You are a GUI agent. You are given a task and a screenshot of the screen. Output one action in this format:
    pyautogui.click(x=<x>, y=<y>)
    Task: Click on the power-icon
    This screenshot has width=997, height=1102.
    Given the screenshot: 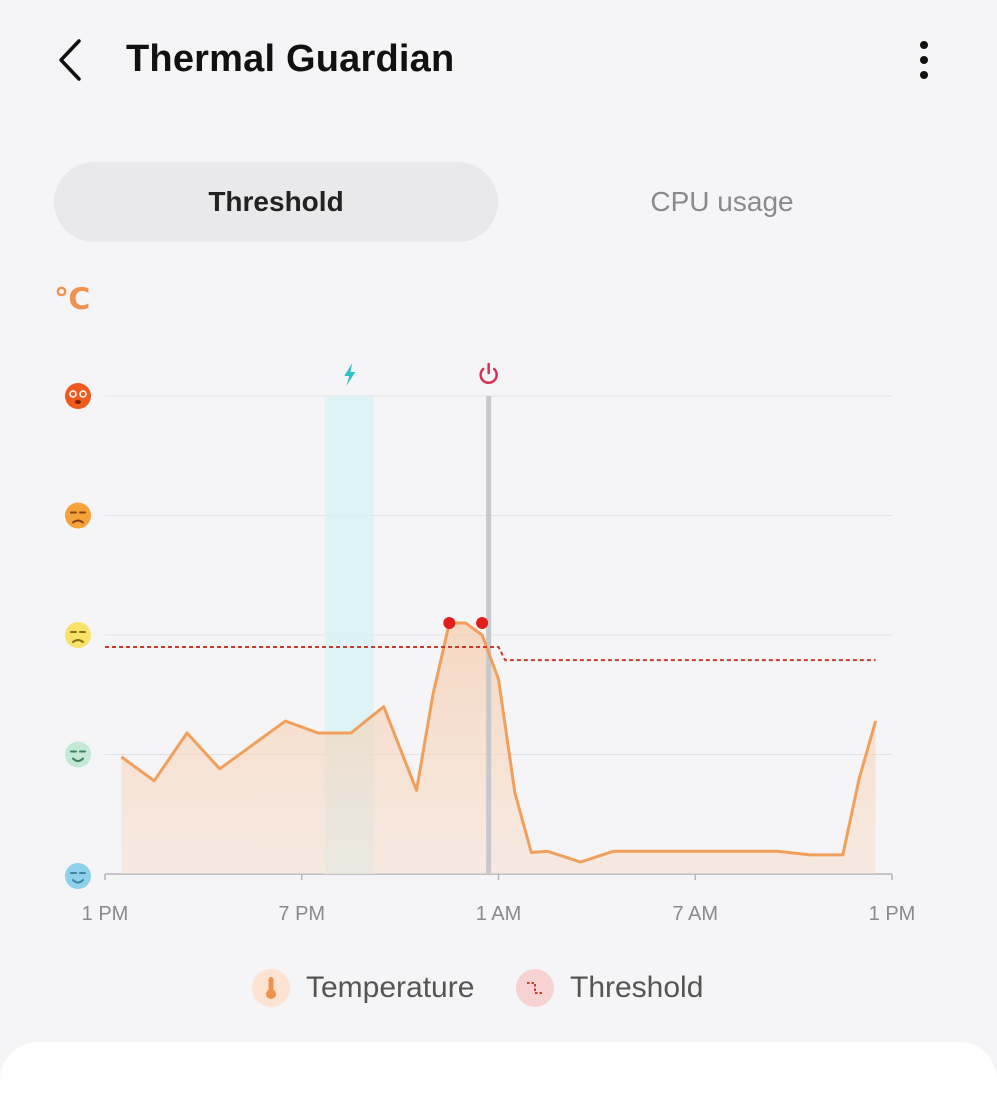 What is the action you would take?
    pyautogui.click(x=488, y=373)
    